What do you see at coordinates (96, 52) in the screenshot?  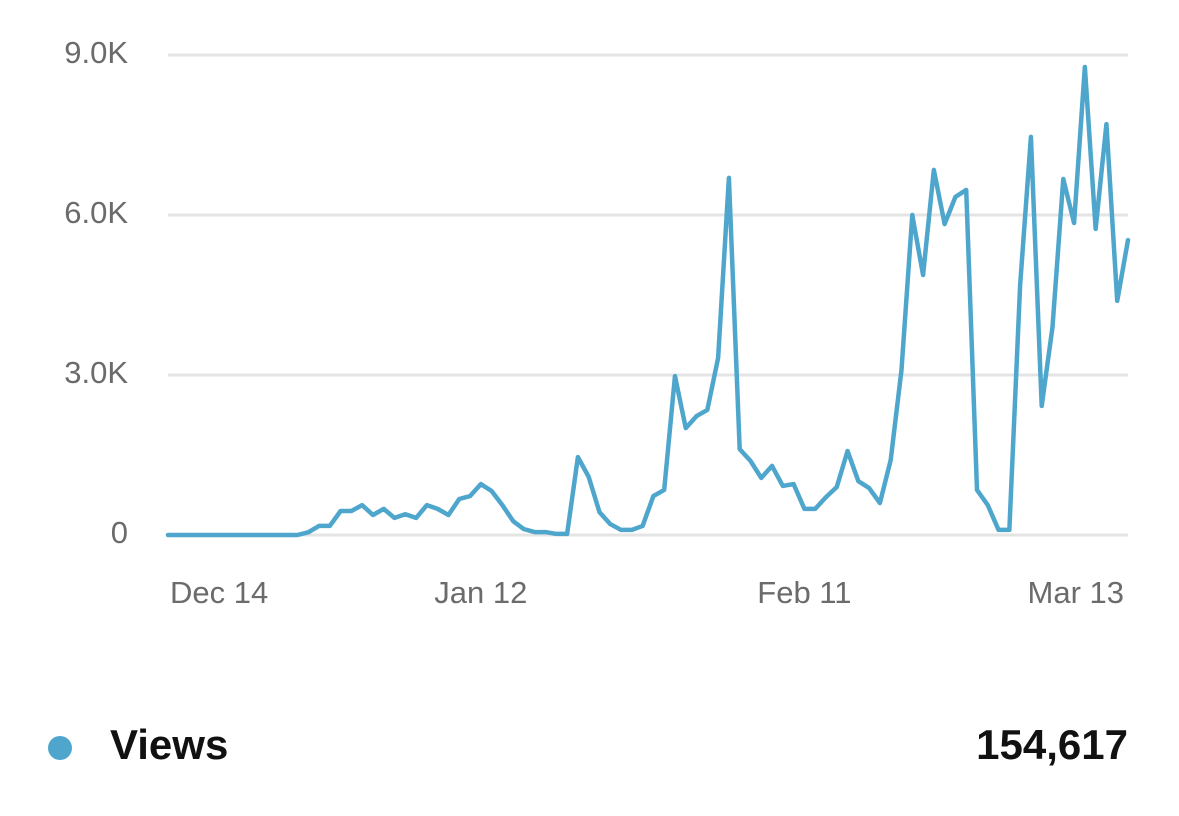 I see `y-tick-label: 9.0K` at bounding box center [96, 52].